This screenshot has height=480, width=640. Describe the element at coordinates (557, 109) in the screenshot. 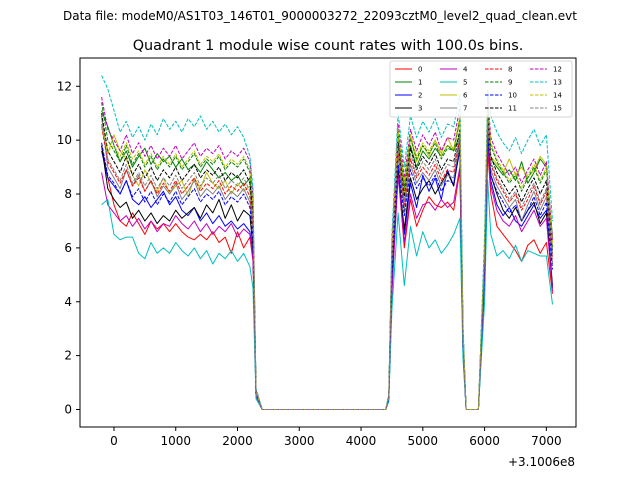

I see `legend-label-15: 15` at that location.